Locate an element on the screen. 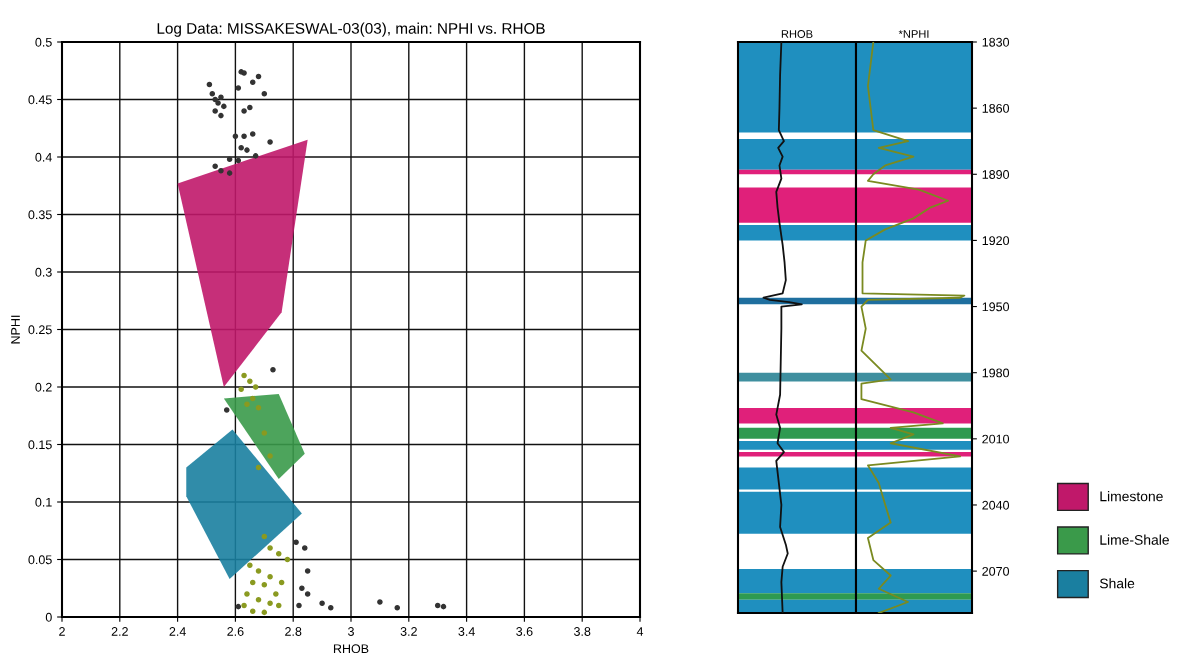 This screenshot has height=663, width=1188. y-tick-label: 0.15 is located at coordinates (40, 445).